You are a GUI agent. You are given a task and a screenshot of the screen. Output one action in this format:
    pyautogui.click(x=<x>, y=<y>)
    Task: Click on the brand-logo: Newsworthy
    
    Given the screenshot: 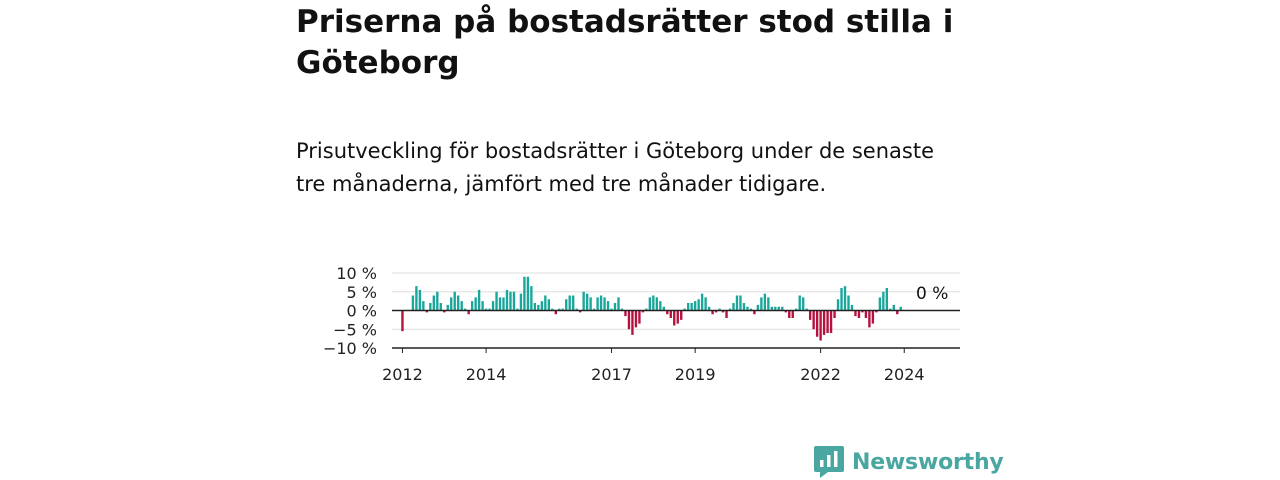 What is the action you would take?
    pyautogui.click(x=909, y=462)
    